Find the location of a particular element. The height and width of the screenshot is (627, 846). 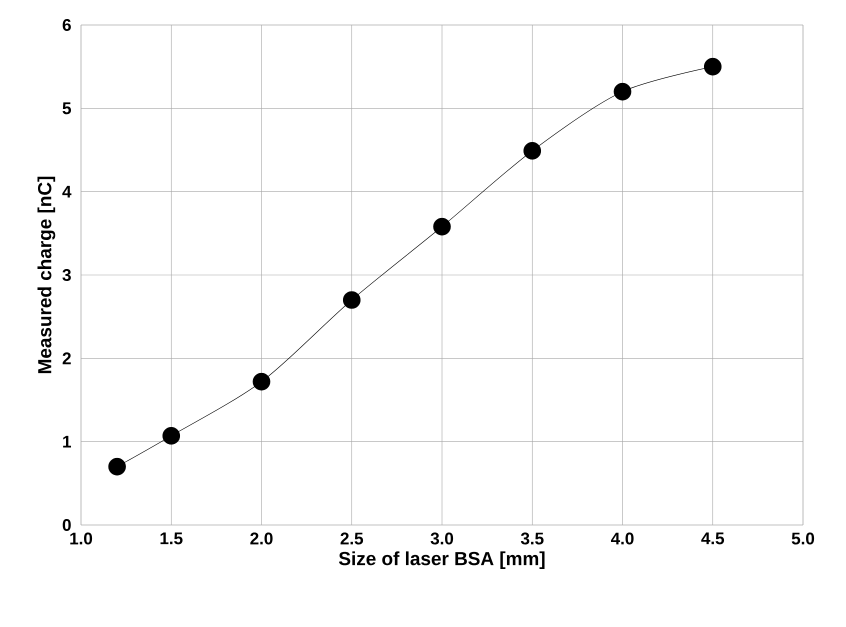

y-tick-label: 4 is located at coordinates (67, 192).